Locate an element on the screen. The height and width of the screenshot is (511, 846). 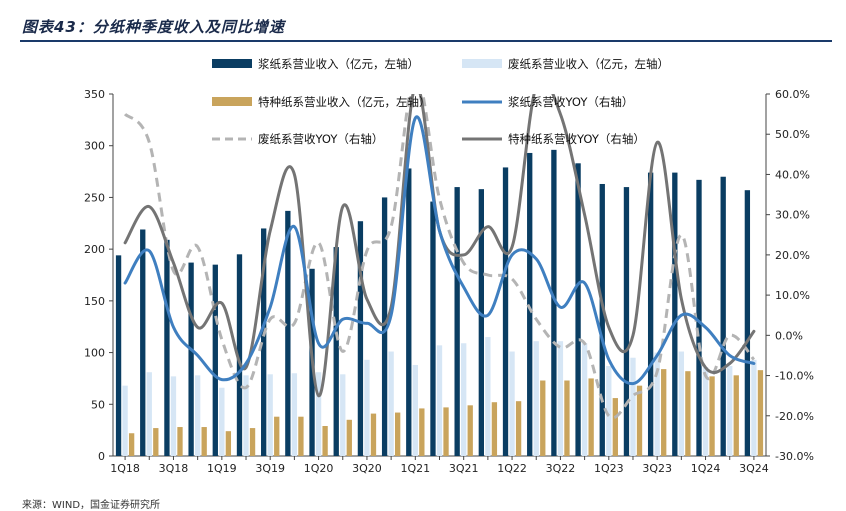
x-axis-tick-label: 3Q23 is located at coordinates (657, 468).